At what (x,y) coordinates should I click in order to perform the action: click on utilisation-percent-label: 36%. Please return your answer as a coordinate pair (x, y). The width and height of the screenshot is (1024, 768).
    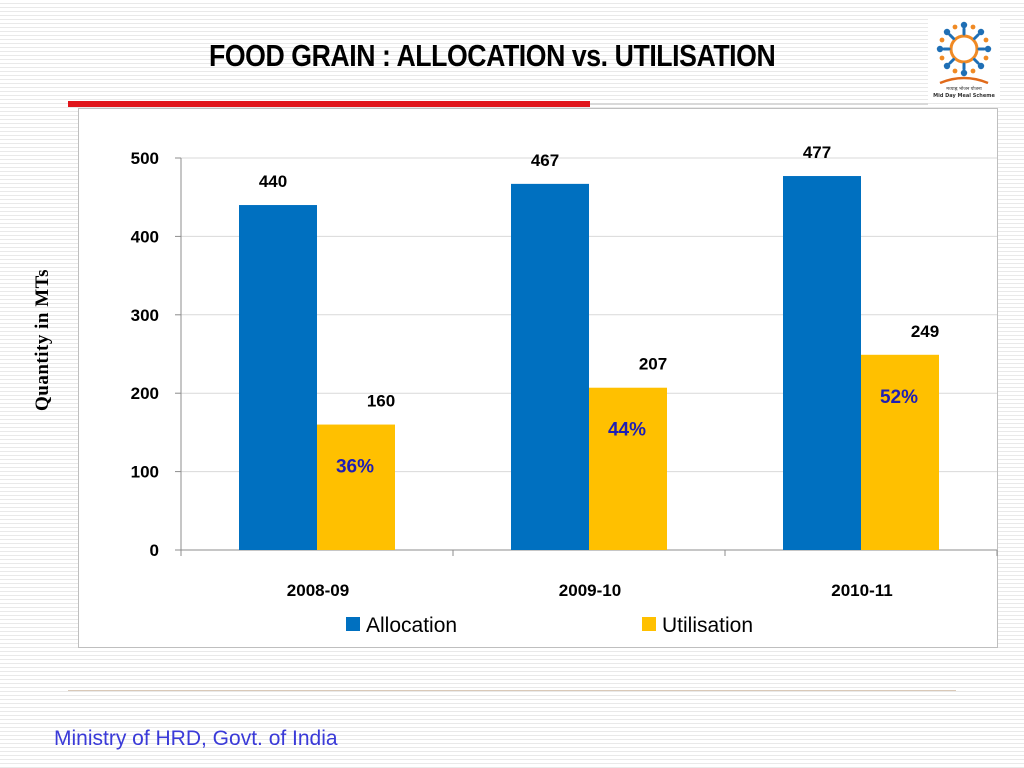
    Looking at the image, I should click on (355, 467).